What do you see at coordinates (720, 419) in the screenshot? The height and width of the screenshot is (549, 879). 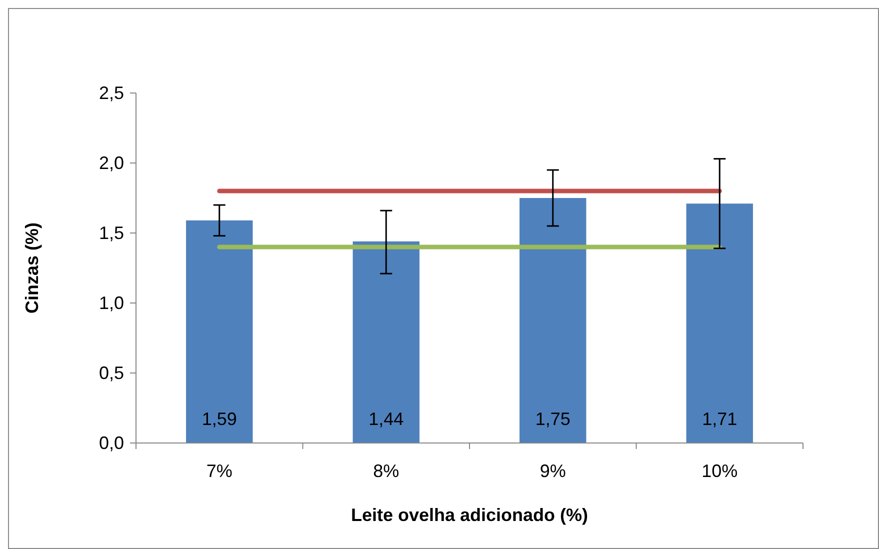 I see `data-label: 1,71` at bounding box center [720, 419].